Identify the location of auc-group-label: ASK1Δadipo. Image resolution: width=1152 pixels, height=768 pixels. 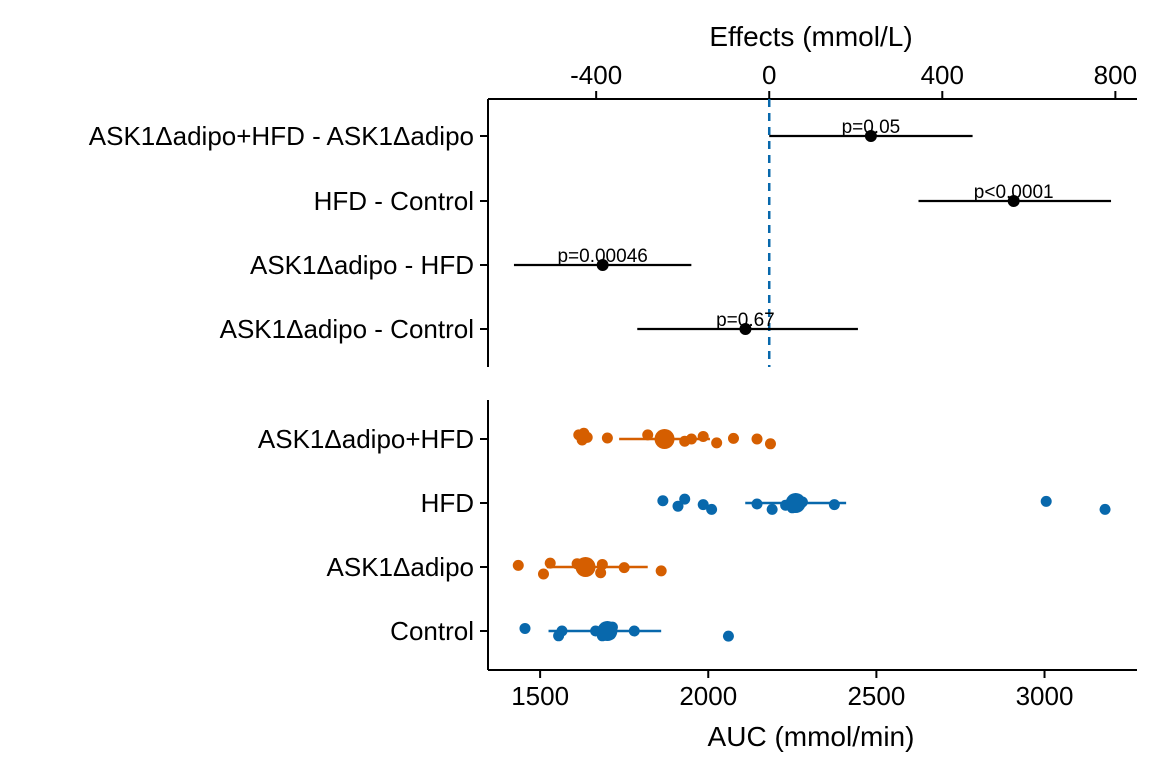
(400, 567).